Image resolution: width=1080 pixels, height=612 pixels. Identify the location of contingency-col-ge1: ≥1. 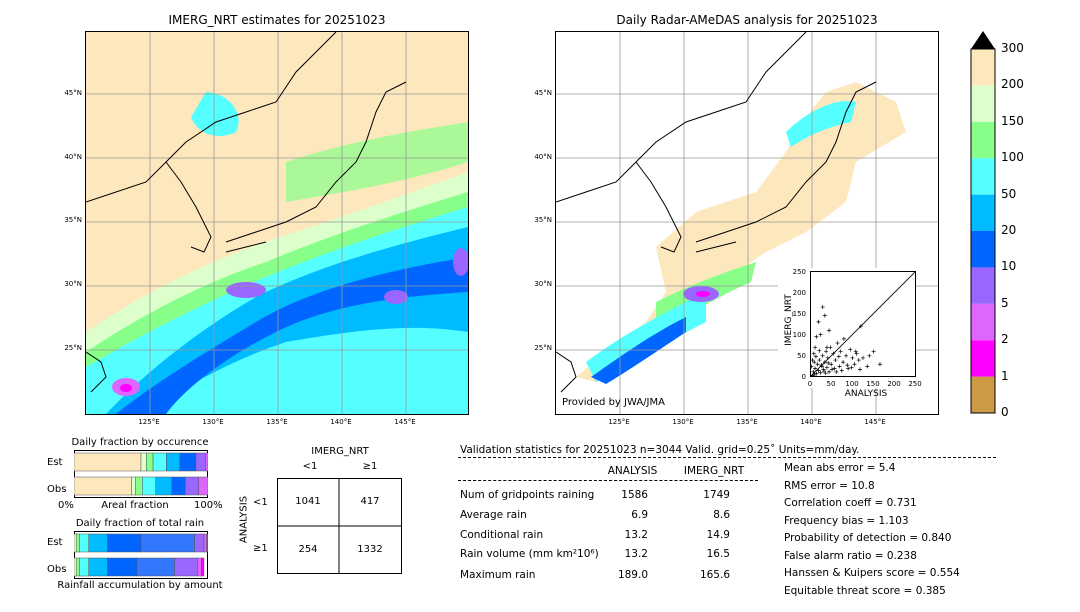
(370, 466).